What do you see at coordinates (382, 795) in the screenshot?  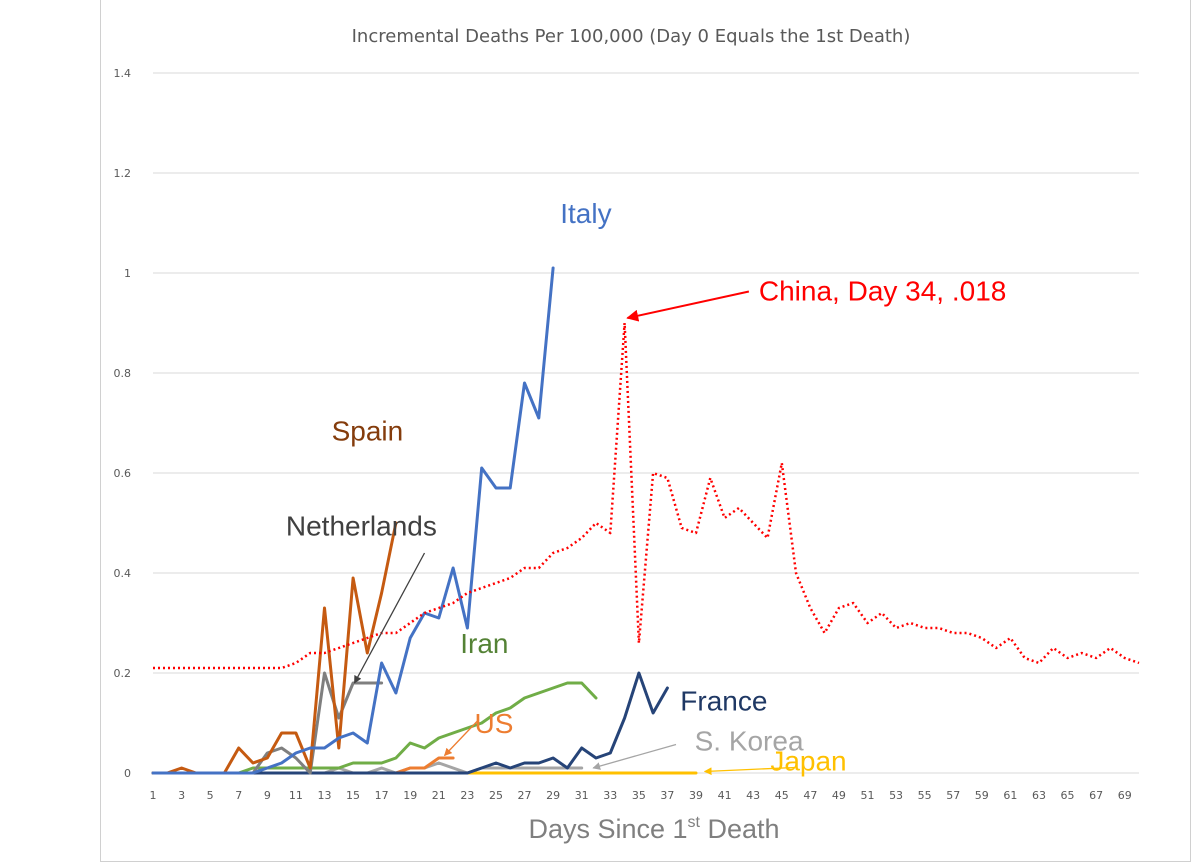 I see `x-tick-label: 17` at bounding box center [382, 795].